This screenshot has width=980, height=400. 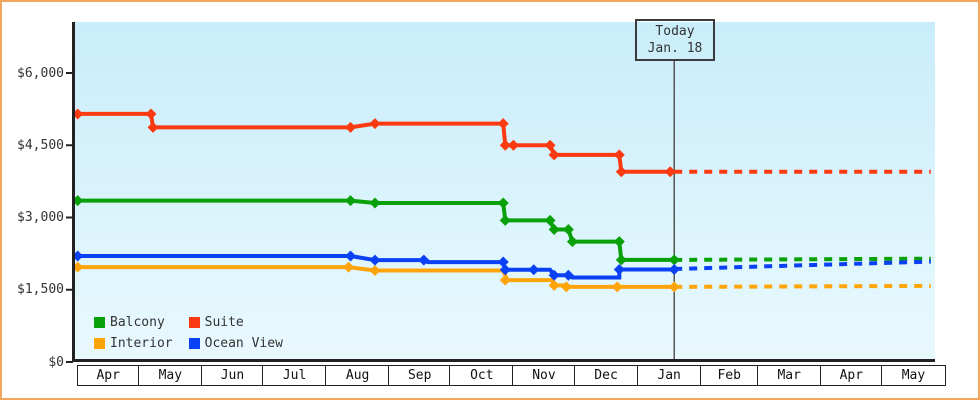 I want to click on legend-item-ocean-view: Ocean View, so click(x=235, y=343).